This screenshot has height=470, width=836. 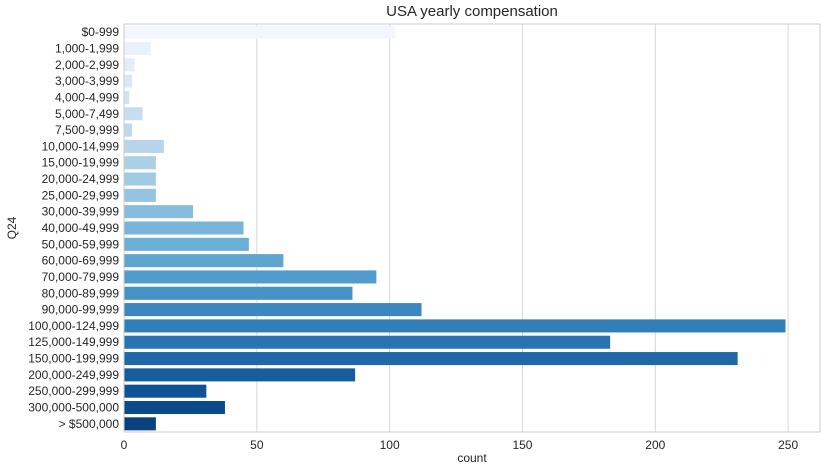 I want to click on x-axis-label: count, so click(x=472, y=458).